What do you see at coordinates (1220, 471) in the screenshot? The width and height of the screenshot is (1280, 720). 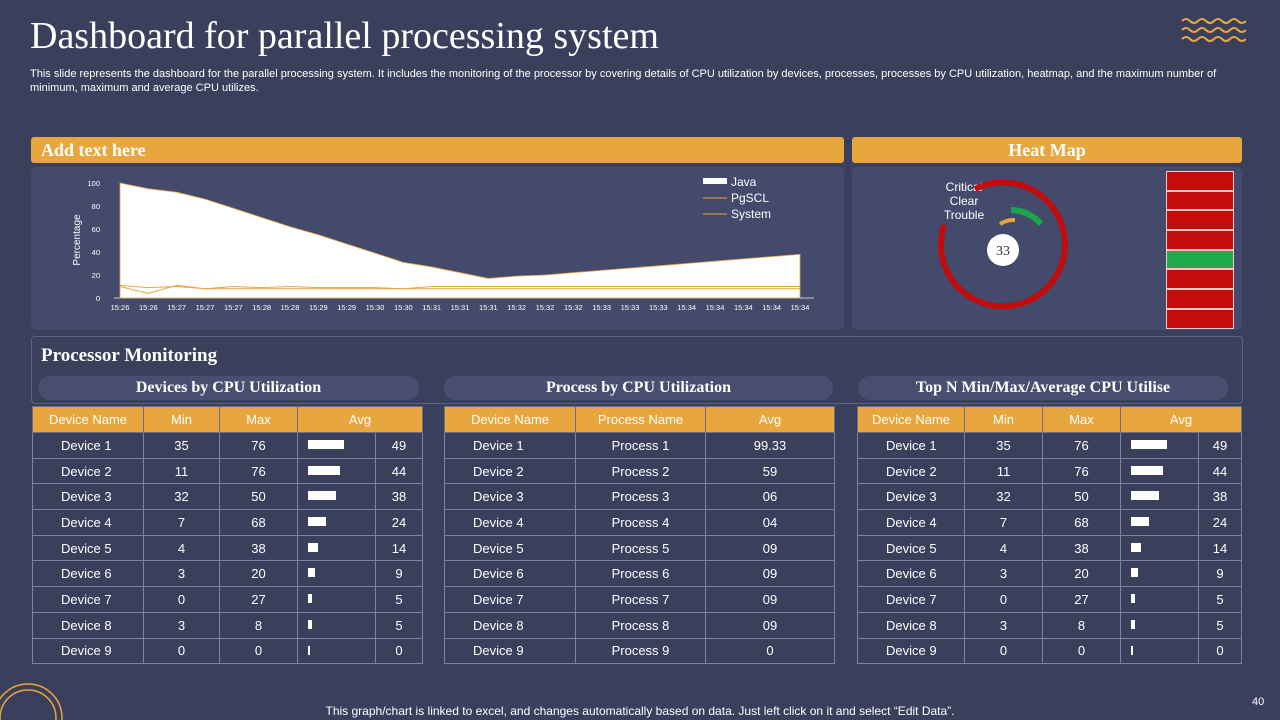 I see `value-cell: 44` at bounding box center [1220, 471].